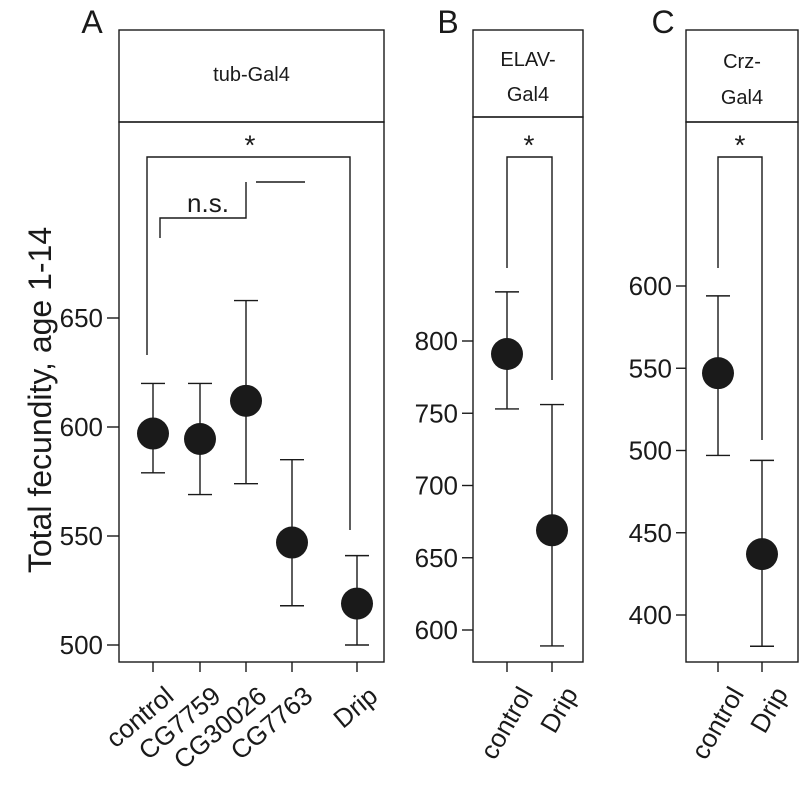 The height and width of the screenshot is (800, 802). Describe the element at coordinates (436, 413) in the screenshot. I see `y-tick-label: 750` at that location.